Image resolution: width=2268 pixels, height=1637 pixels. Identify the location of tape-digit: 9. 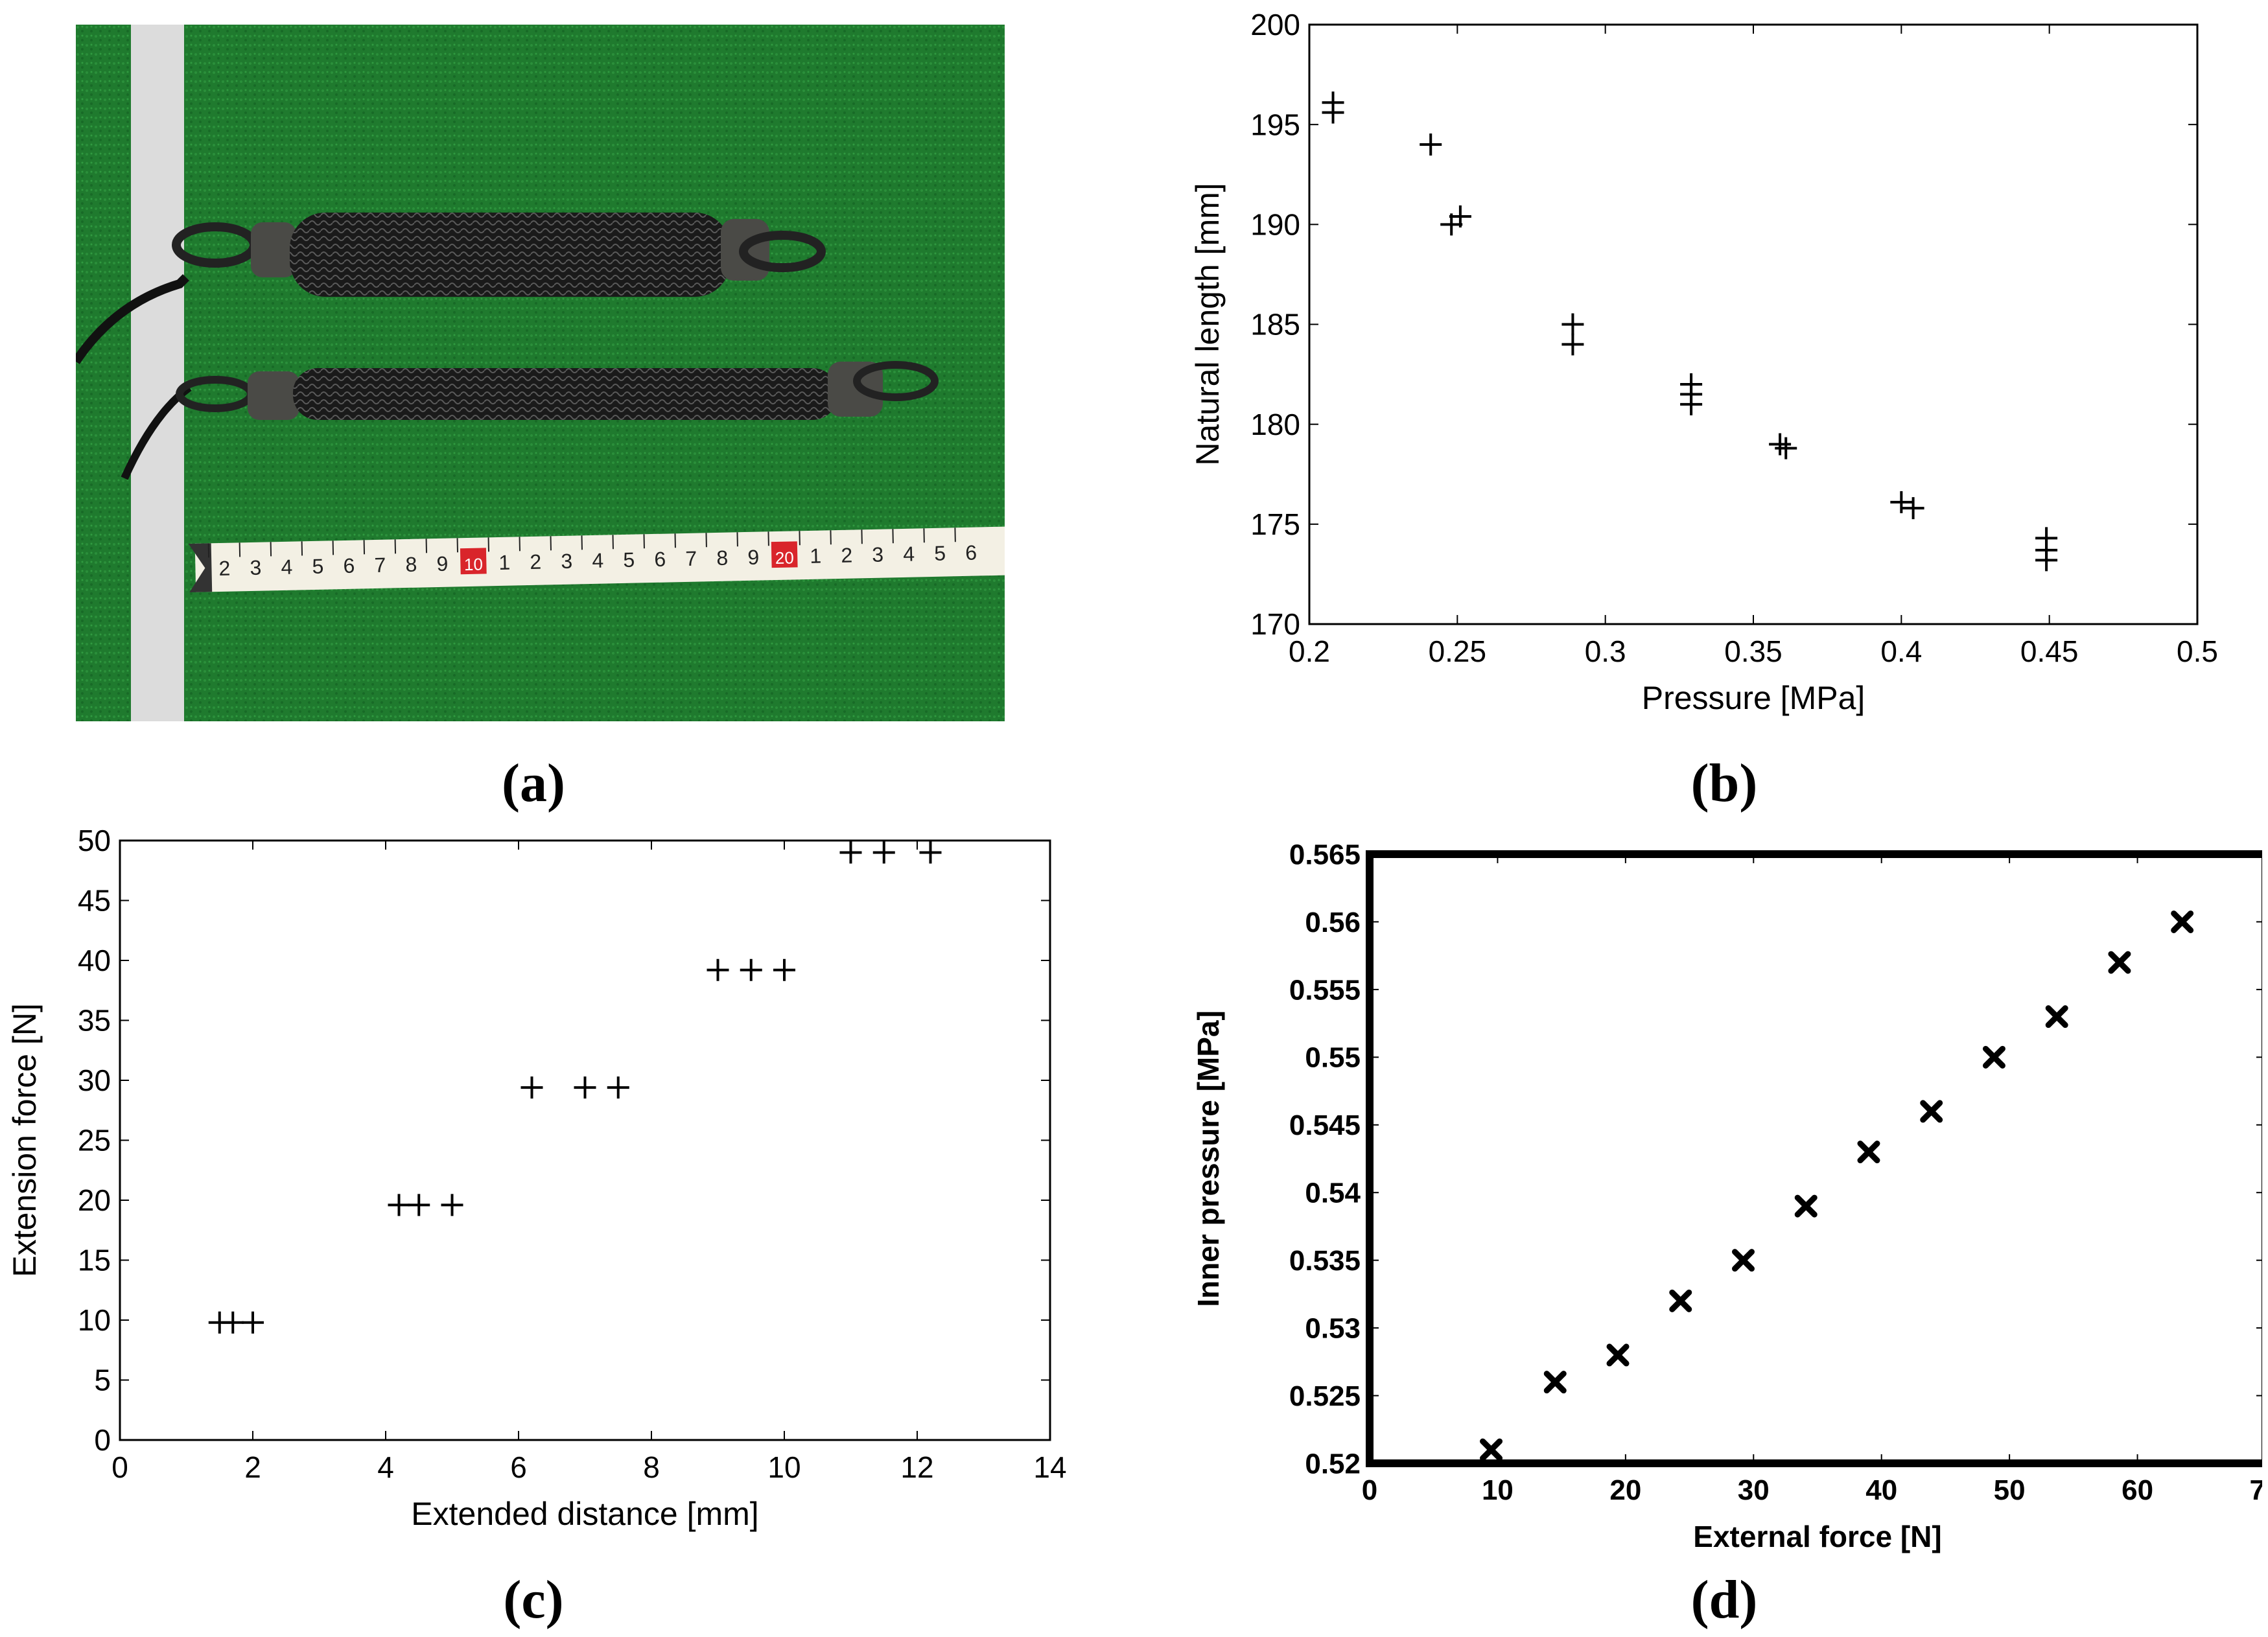
(753, 557).